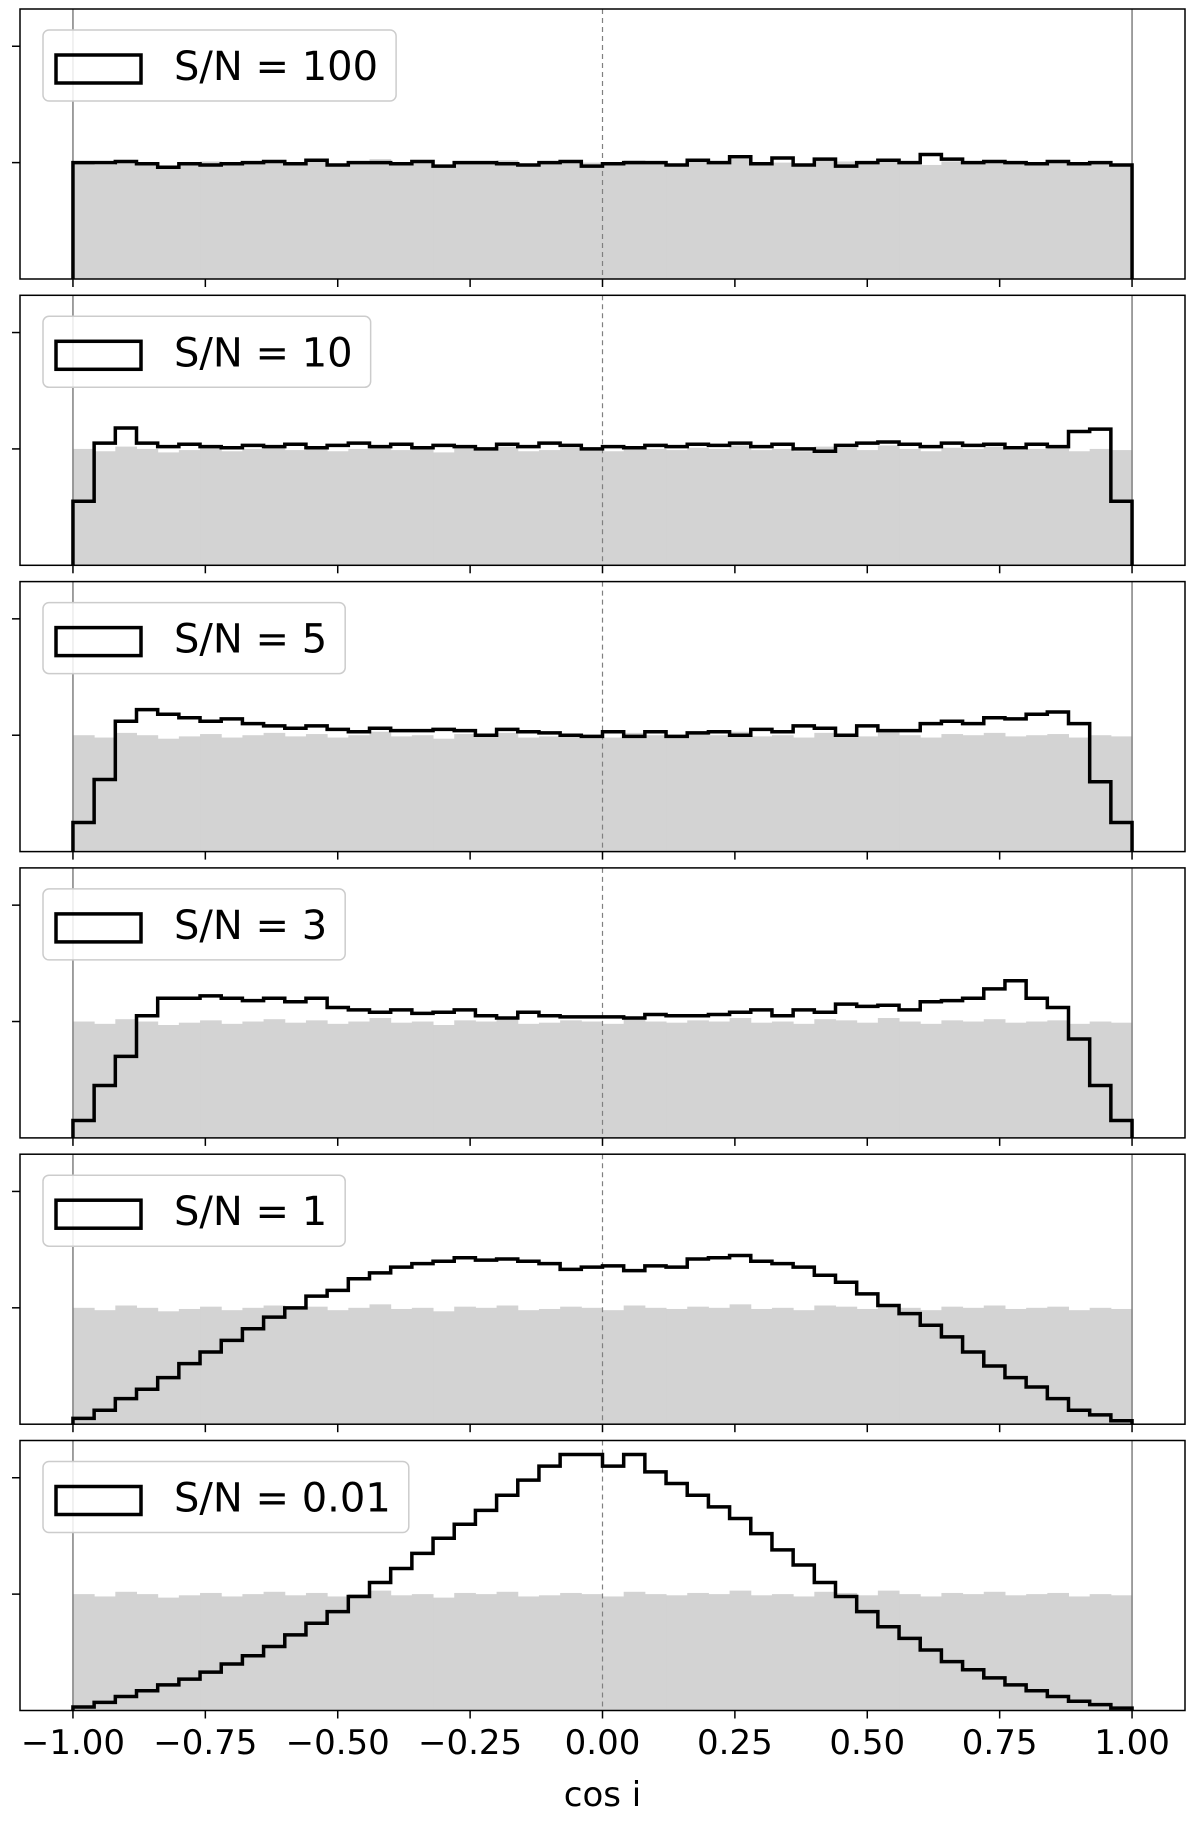 The height and width of the screenshot is (1841, 1200). Describe the element at coordinates (470, 1743) in the screenshot. I see `x-tick-label: −0.25` at that location.